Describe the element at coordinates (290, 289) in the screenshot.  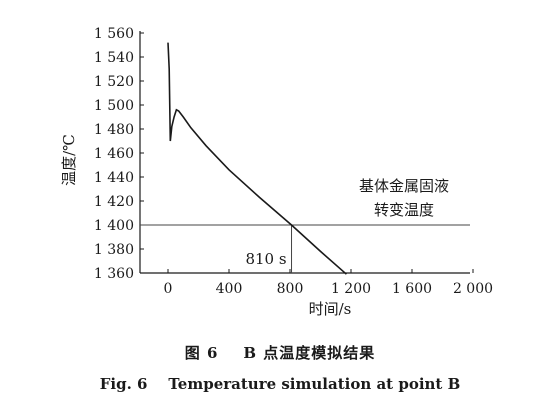
I see `x-tick-label: 800` at that location.